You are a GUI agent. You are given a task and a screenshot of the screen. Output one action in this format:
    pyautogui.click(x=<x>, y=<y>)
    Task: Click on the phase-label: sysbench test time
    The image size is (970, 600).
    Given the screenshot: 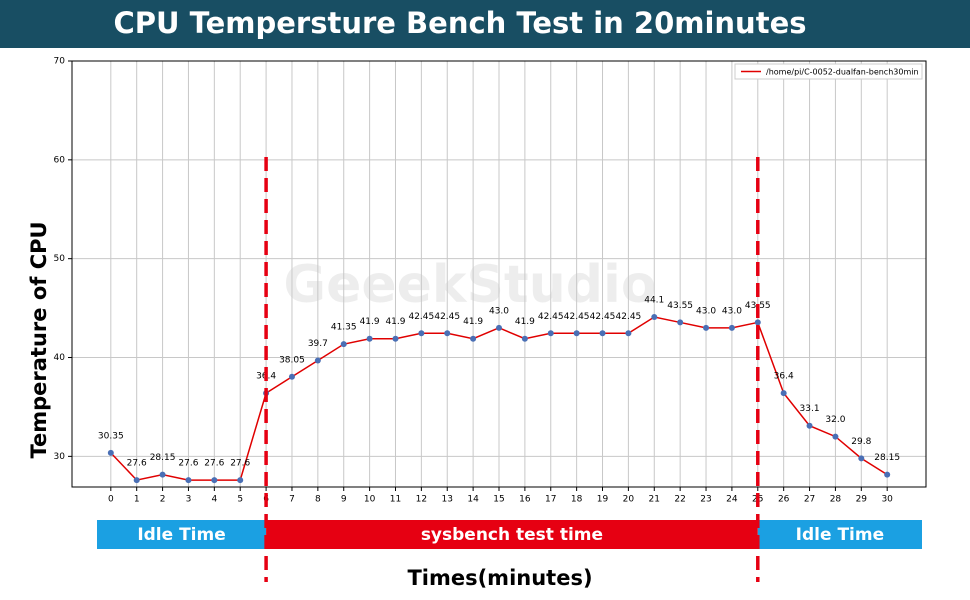 What is the action you would take?
    pyautogui.click(x=512, y=535)
    